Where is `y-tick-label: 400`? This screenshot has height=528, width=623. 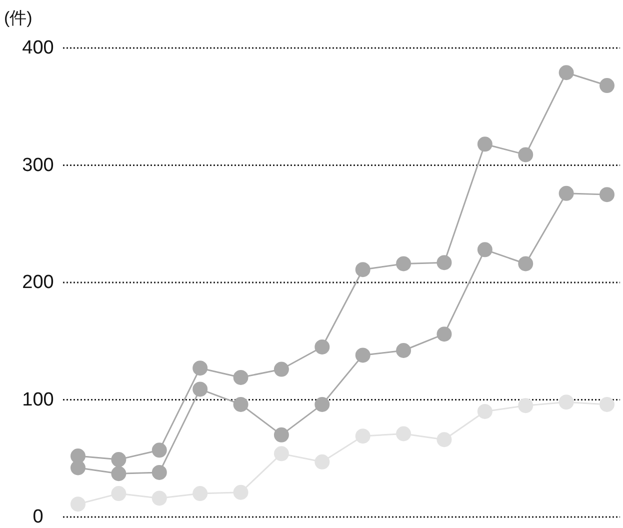
y-tick-label: 400 is located at coordinates (38, 48).